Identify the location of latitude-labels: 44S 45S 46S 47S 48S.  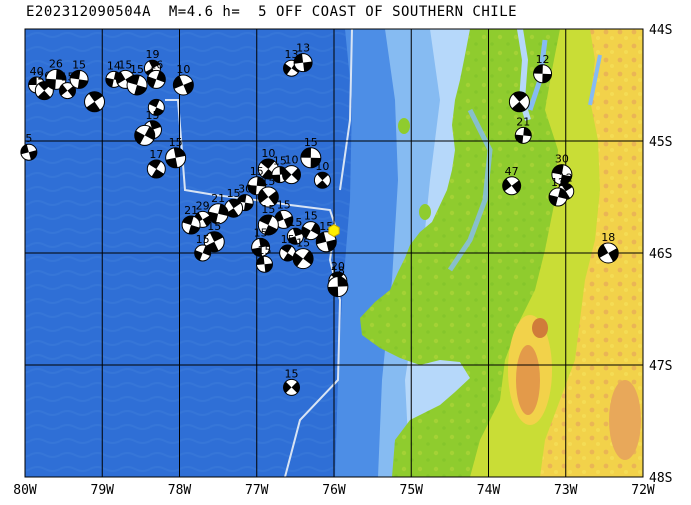
(660, 254).